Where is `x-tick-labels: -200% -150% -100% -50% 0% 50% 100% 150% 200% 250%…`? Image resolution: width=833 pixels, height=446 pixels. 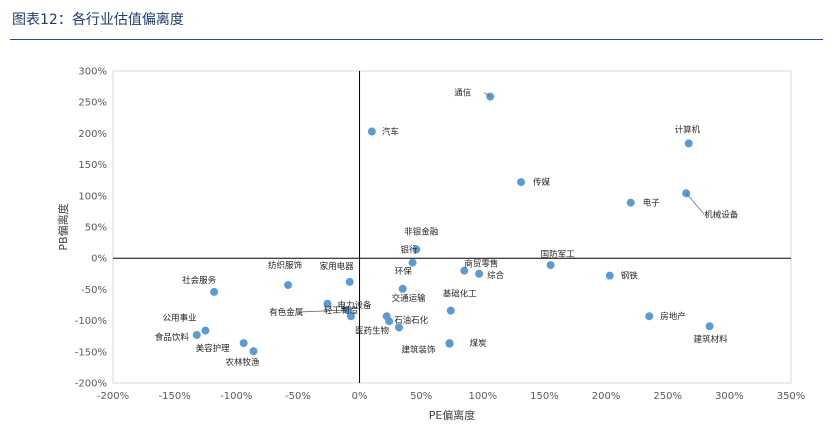 x-tick-labels: -200% -150% -100% -50% 0% 50% 100% 150% 200% 250%… is located at coordinates (451, 396).